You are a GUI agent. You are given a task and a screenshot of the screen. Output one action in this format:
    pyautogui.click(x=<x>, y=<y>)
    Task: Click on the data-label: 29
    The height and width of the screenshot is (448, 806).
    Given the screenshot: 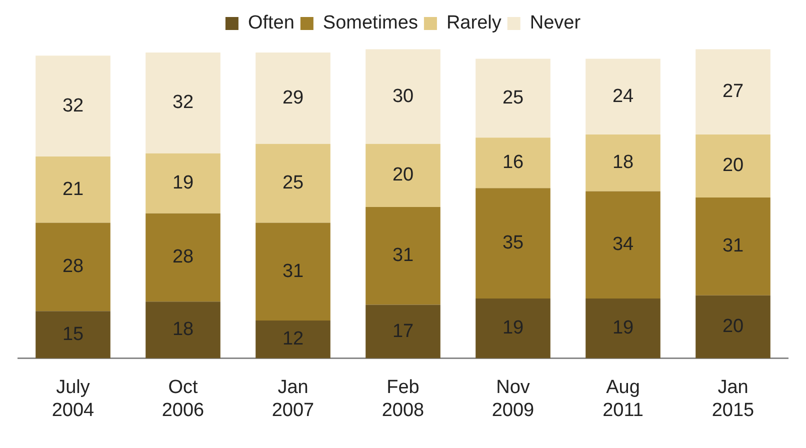 What is the action you would take?
    pyautogui.click(x=293, y=97)
    